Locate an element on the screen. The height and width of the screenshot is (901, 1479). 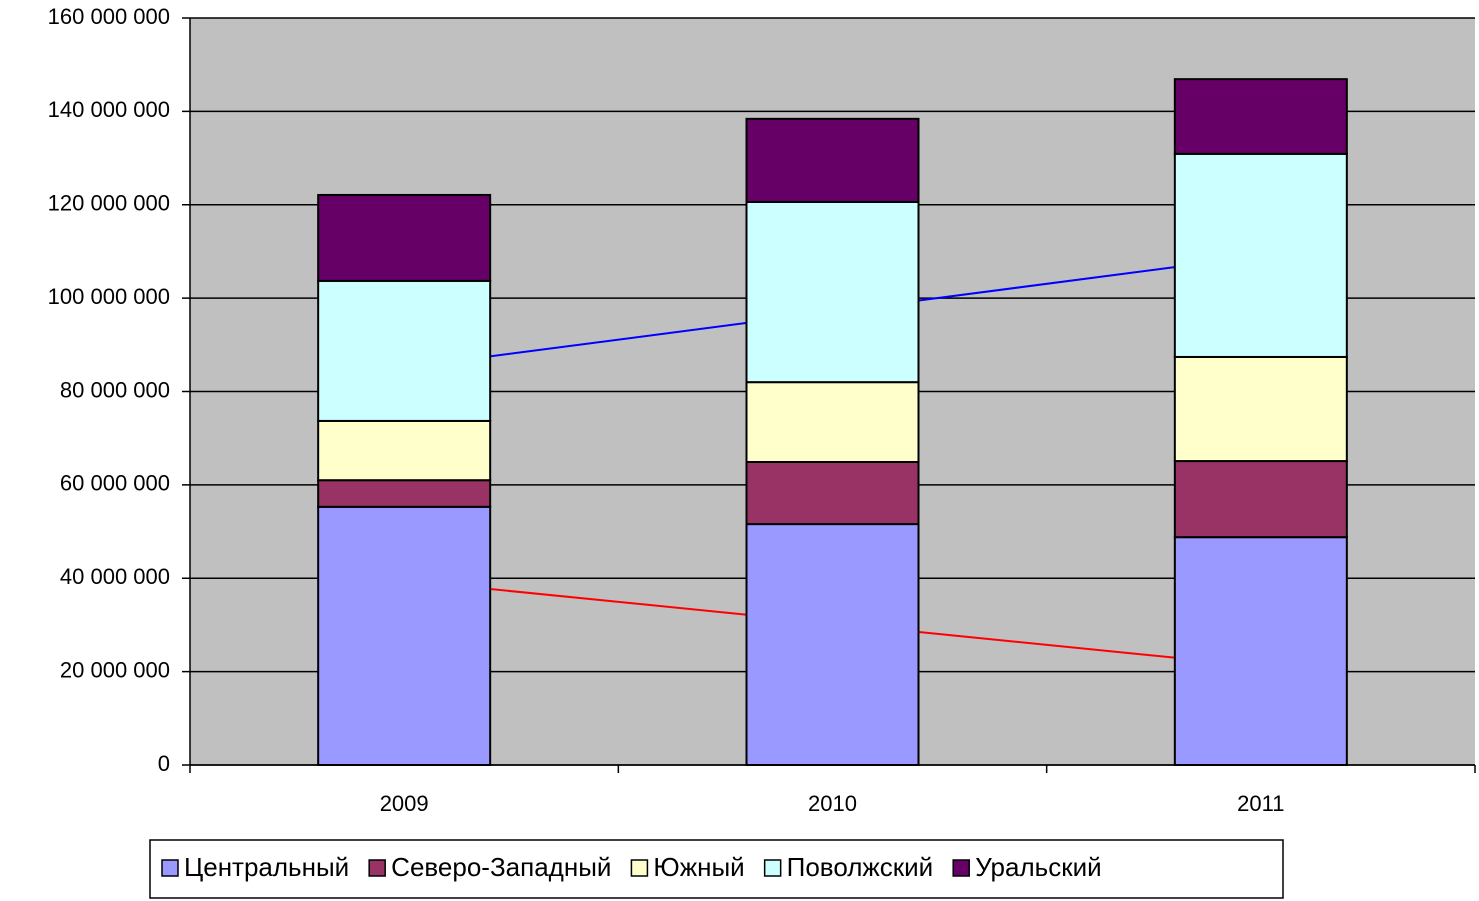
y-tick-label: 100 000 000 is located at coordinates (109, 296).